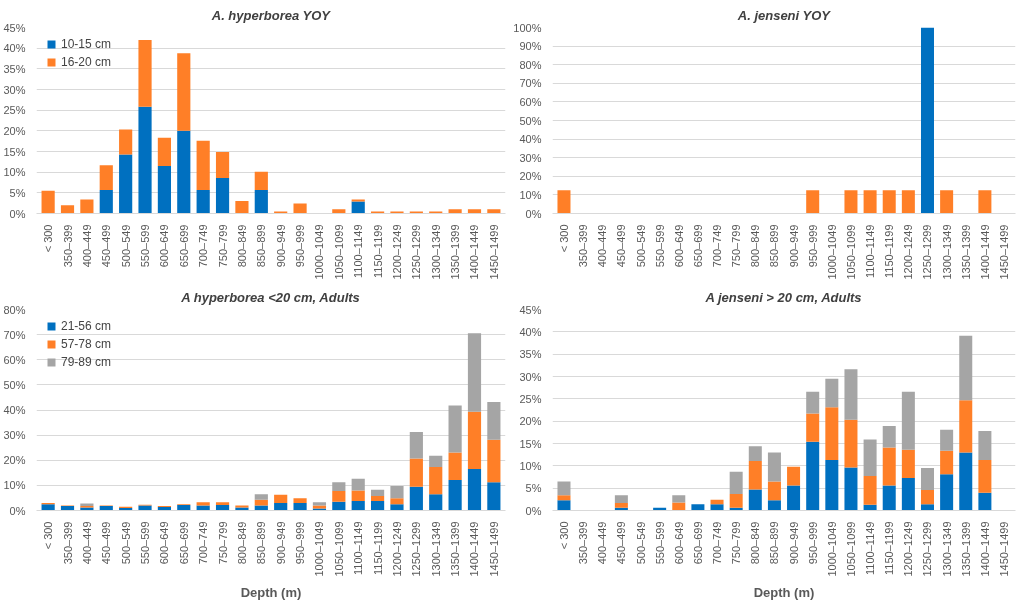 Image resolution: width=1023 pixels, height=606 pixels. What do you see at coordinates (222, 246) in the screenshot?
I see `x-tick-label: 750–799` at bounding box center [222, 246].